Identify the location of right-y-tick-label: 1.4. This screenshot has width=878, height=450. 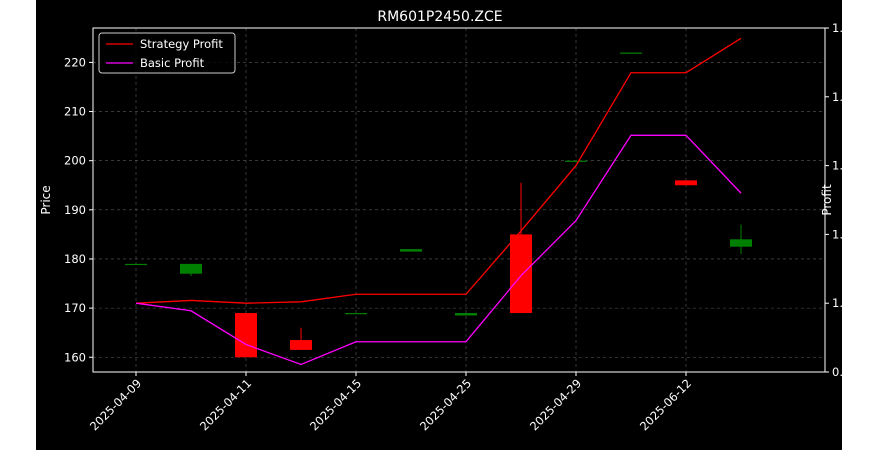
(837, 28).